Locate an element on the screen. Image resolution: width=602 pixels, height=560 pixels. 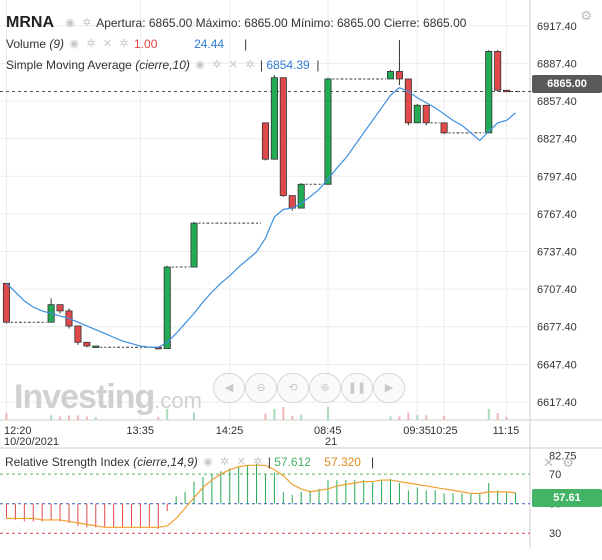
rsi-panel is located at coordinates (265, 498).